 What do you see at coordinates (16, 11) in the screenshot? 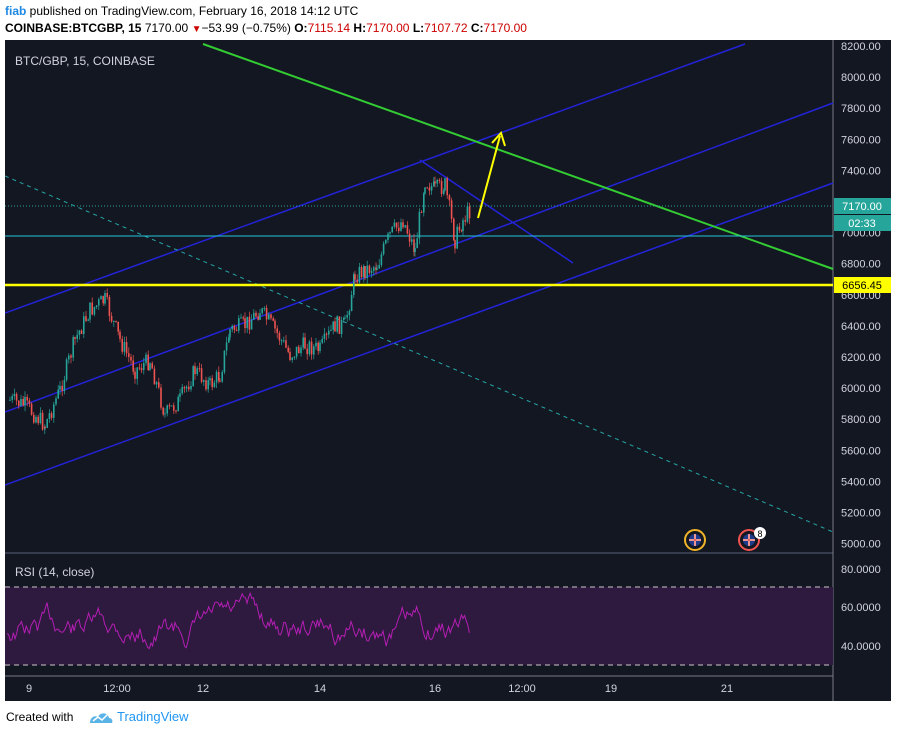
I see `author-link: fiab` at bounding box center [16, 11].